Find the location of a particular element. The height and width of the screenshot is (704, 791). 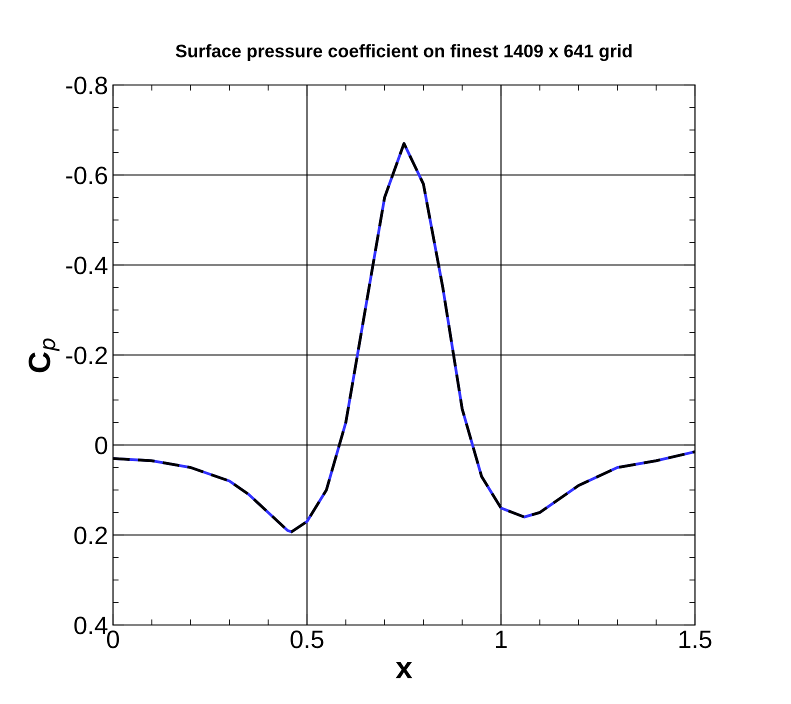

y-tick-label: -0.6 is located at coordinates (87, 175).